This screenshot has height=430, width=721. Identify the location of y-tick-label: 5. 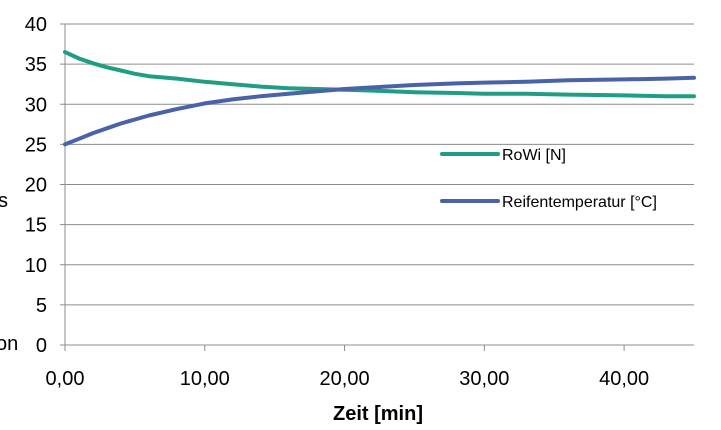
(41, 306).